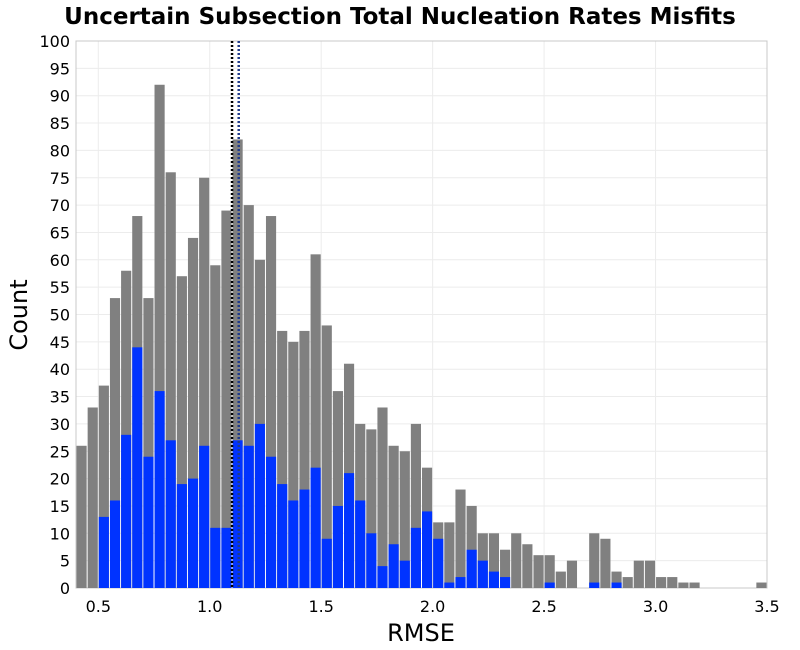  Describe the element at coordinates (60, 205) in the screenshot. I see `y-tick-label: 70` at that location.